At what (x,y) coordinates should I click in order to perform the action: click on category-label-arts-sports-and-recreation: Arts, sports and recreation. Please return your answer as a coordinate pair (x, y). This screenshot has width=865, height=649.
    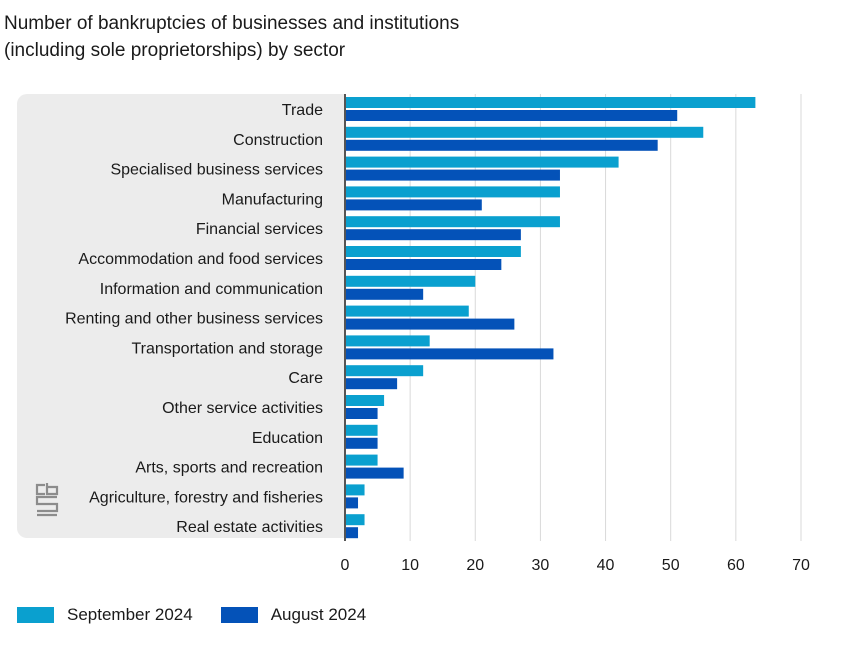
    Looking at the image, I should click on (229, 468).